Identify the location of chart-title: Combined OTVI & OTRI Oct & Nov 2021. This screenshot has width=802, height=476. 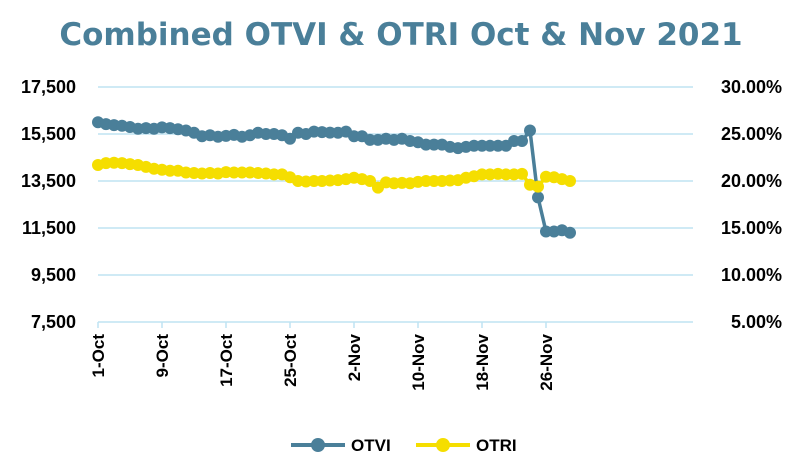
(400, 35).